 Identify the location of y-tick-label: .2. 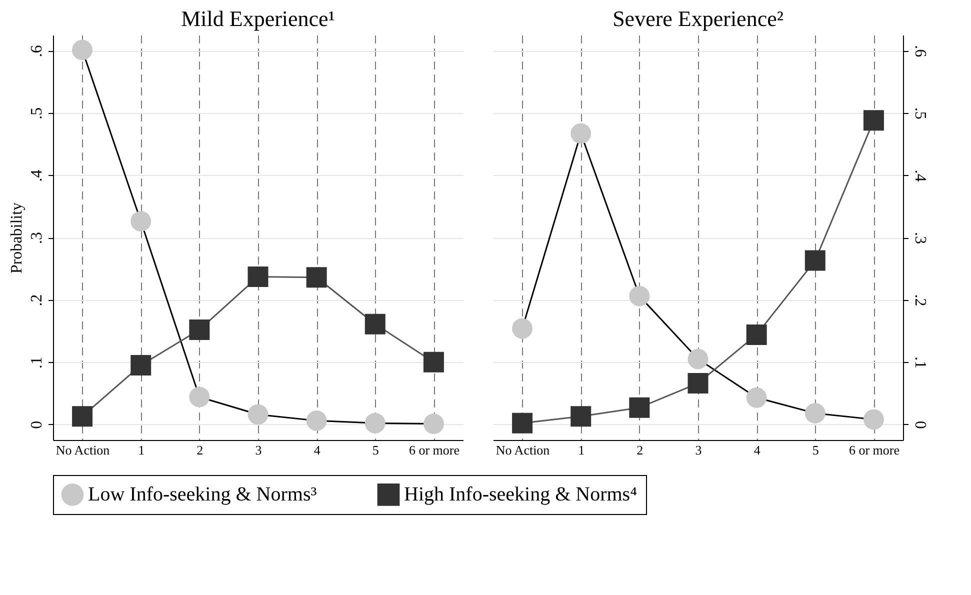
(37, 300).